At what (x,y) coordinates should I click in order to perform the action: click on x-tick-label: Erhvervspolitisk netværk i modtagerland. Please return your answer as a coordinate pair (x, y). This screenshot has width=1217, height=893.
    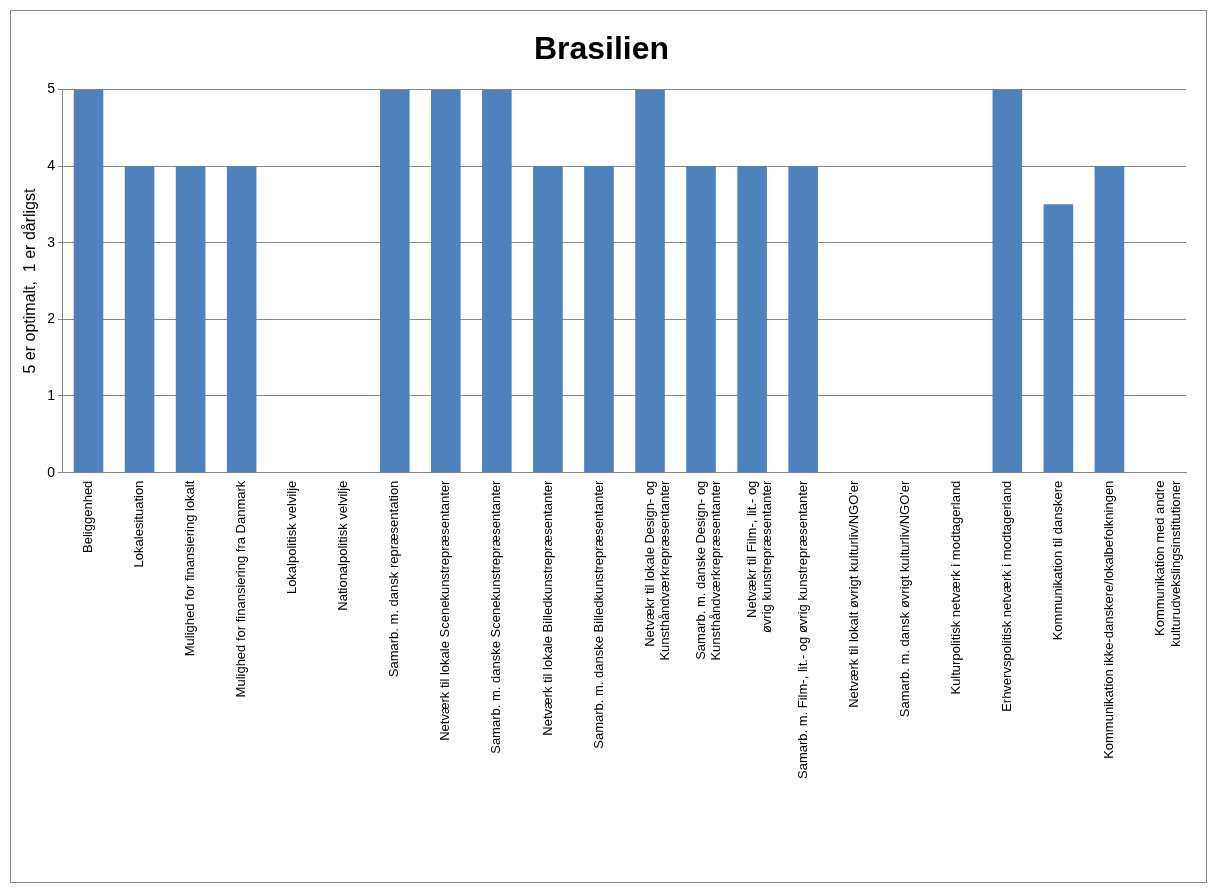
    Looking at the image, I should click on (1006, 596).